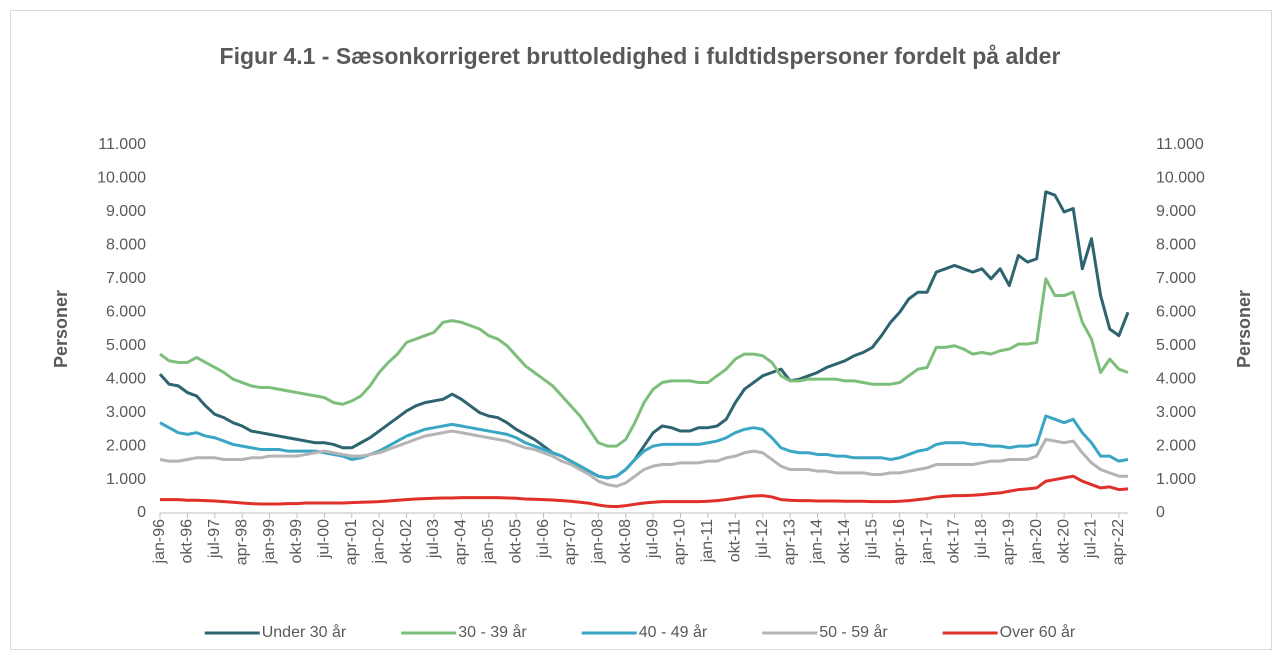  What do you see at coordinates (1160, 512) in the screenshot?
I see `y2-tick-label: 0` at bounding box center [1160, 512].